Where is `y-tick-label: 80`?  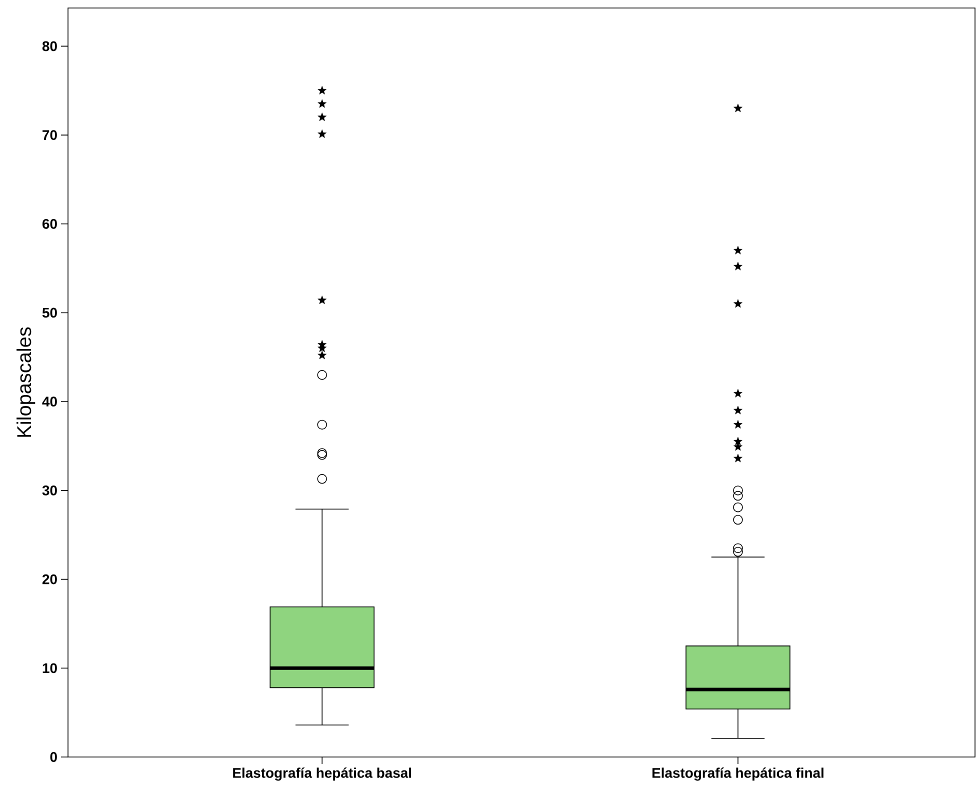
y-tick-label: 80 is located at coordinates (49, 46).